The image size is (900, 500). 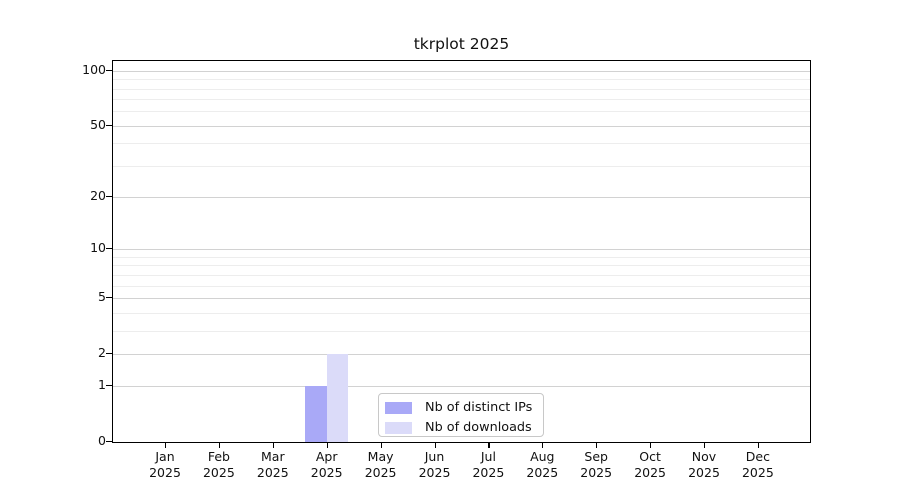 I want to click on y-tick-label-100: 100, so click(x=94, y=69).